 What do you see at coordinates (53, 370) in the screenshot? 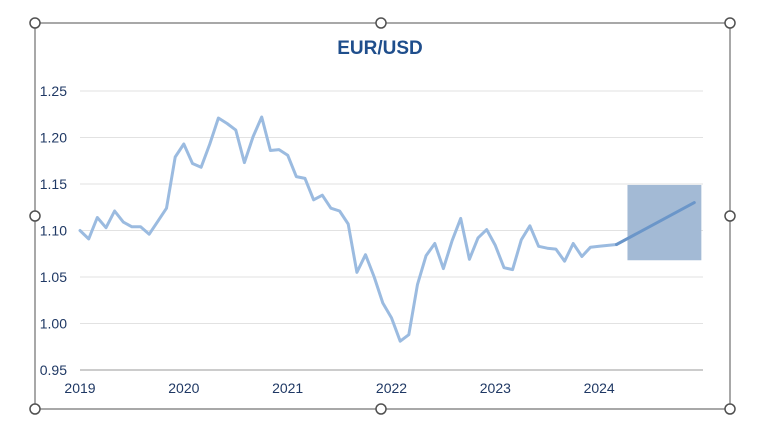
I see `y-tick-label: 0.95` at bounding box center [53, 370].